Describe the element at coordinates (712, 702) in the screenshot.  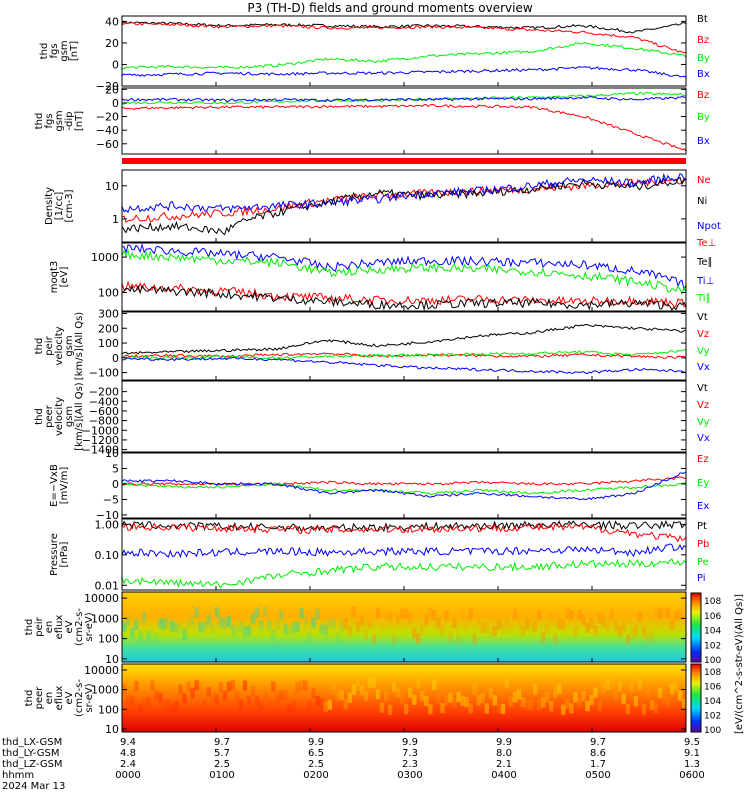
I see `colorbar-tick-label: 104` at that location.